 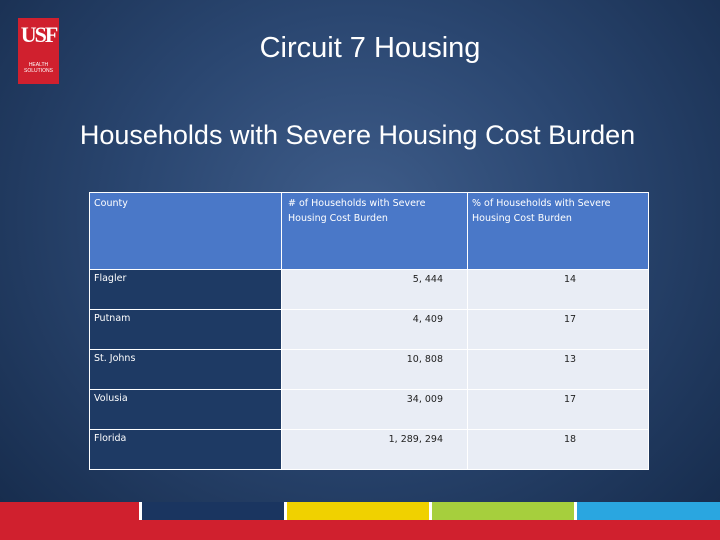 What do you see at coordinates (360, 530) in the screenshot?
I see `footer-bottom-strip` at bounding box center [360, 530].